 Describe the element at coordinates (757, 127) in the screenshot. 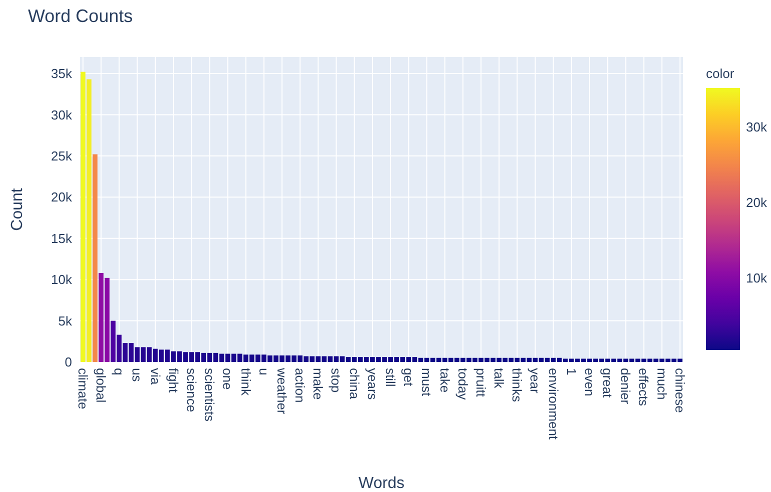

I see `color-bar-label: 30k` at that location.